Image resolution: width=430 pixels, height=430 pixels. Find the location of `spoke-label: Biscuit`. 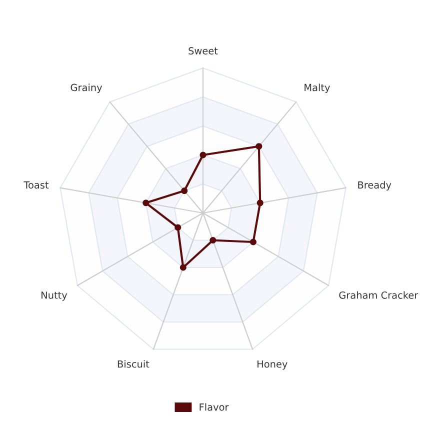

spoke-label: Biscuit is located at coordinates (134, 364).